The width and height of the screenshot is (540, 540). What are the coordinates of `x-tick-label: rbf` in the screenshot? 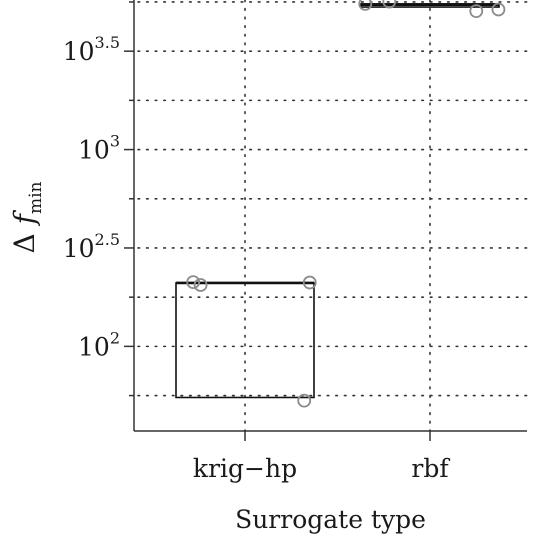 It's located at (430, 468).